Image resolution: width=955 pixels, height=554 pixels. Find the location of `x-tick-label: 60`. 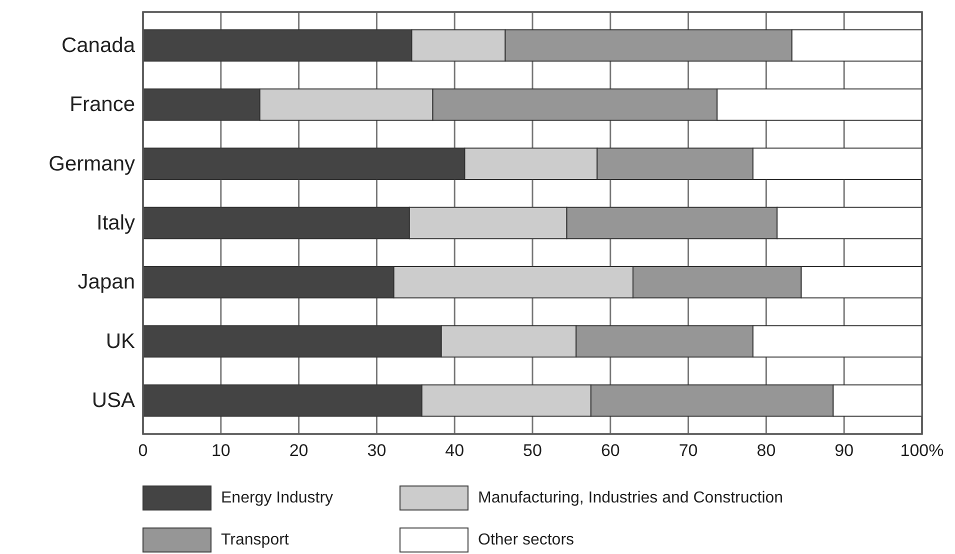

x-tick-label: 60 is located at coordinates (610, 450).